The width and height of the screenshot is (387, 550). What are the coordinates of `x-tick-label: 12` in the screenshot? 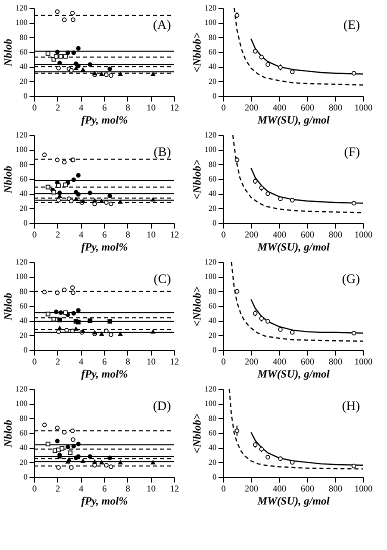 It's located at (174, 235).